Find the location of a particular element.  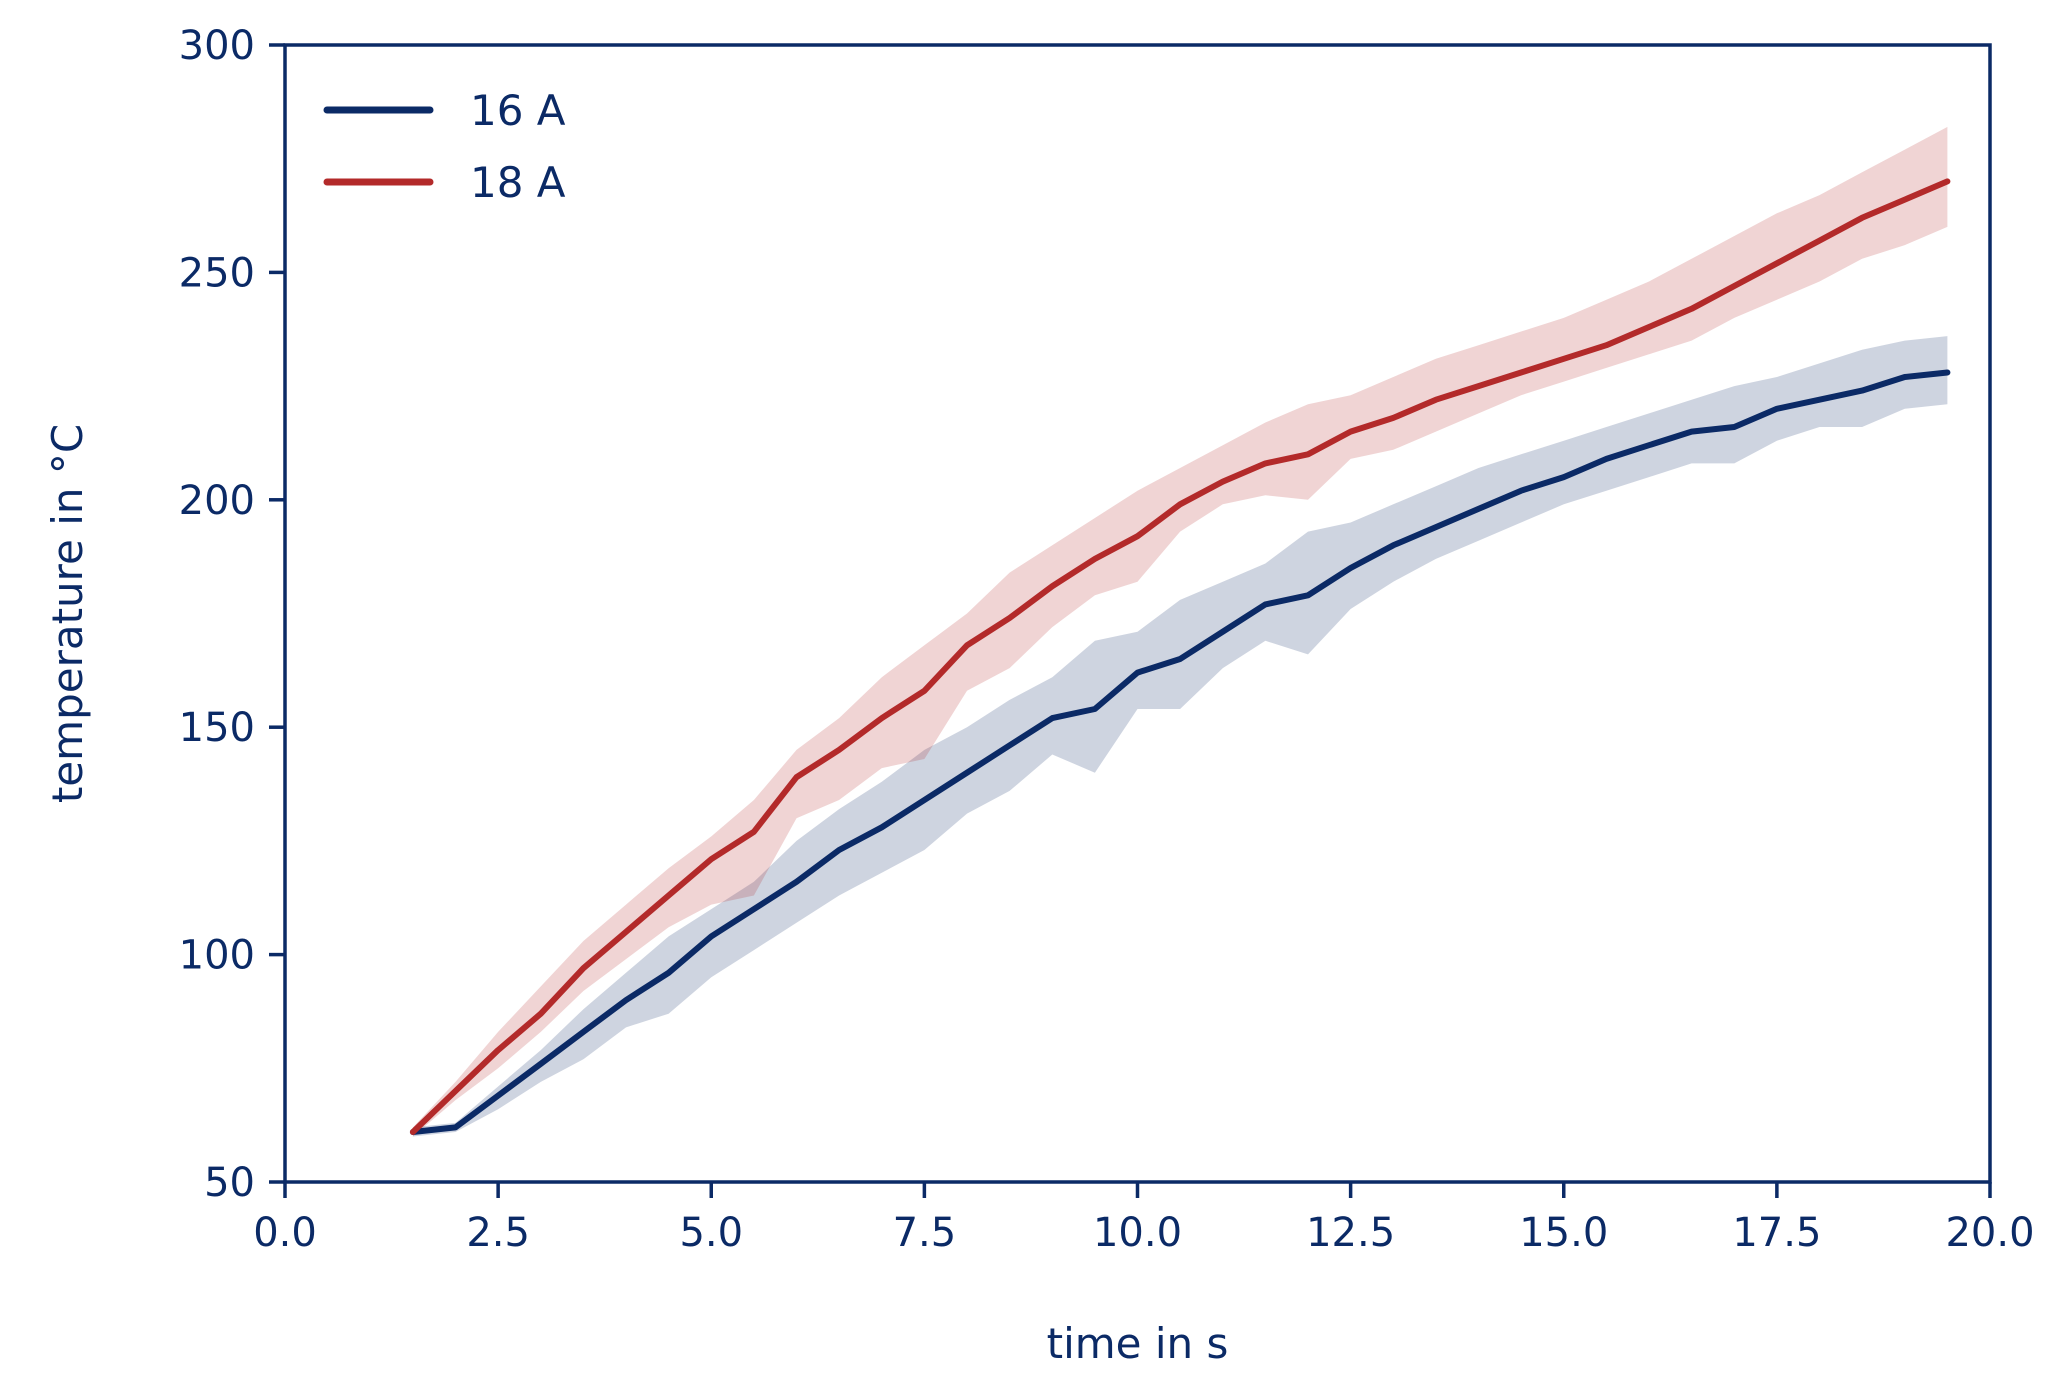

x-tick-label: 20.0 is located at coordinates (1989, 1233).